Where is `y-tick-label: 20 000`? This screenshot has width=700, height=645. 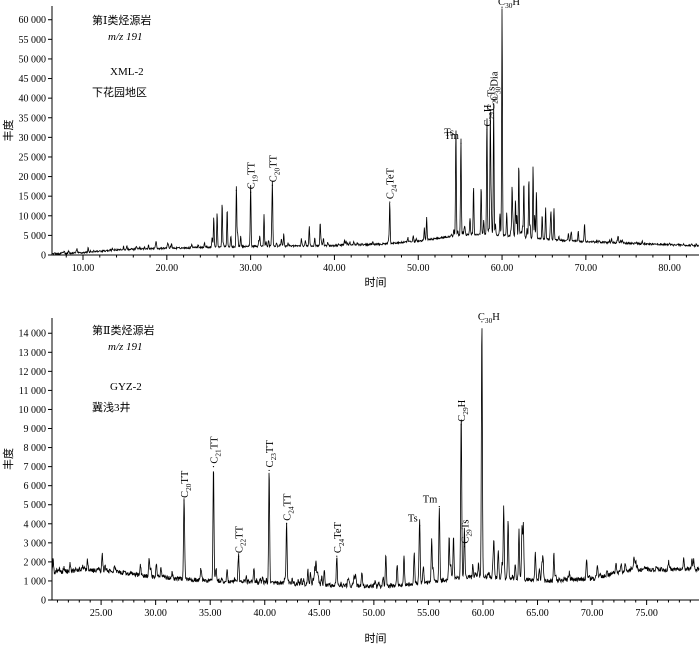
y-tick-label: 20 000 is located at coordinates (33, 177).